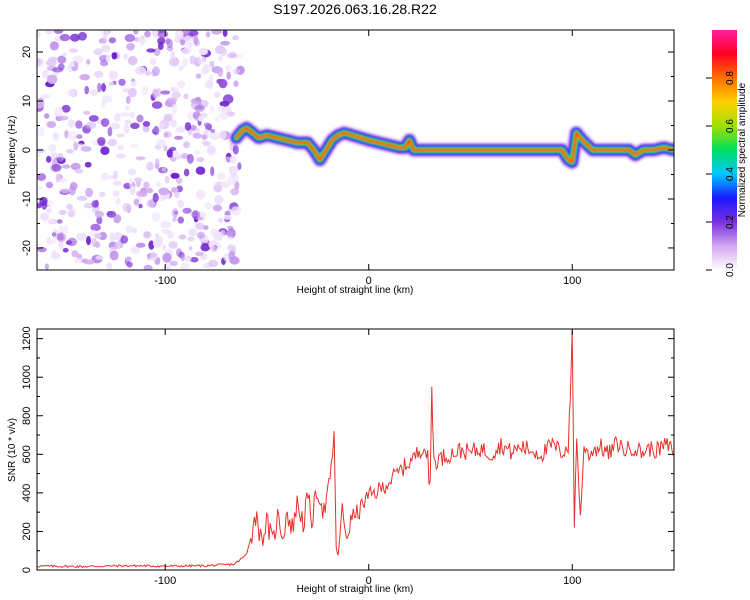 The image size is (750, 600). I want to click on x-tick-label: 0, so click(369, 581).